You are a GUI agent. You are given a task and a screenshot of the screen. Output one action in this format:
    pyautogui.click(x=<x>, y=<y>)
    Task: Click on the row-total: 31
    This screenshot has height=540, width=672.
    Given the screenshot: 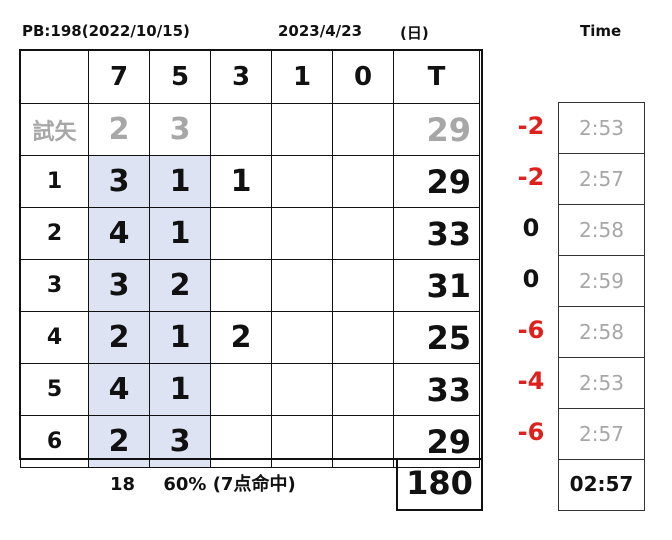 What is the action you would take?
    pyautogui.click(x=436, y=285)
    